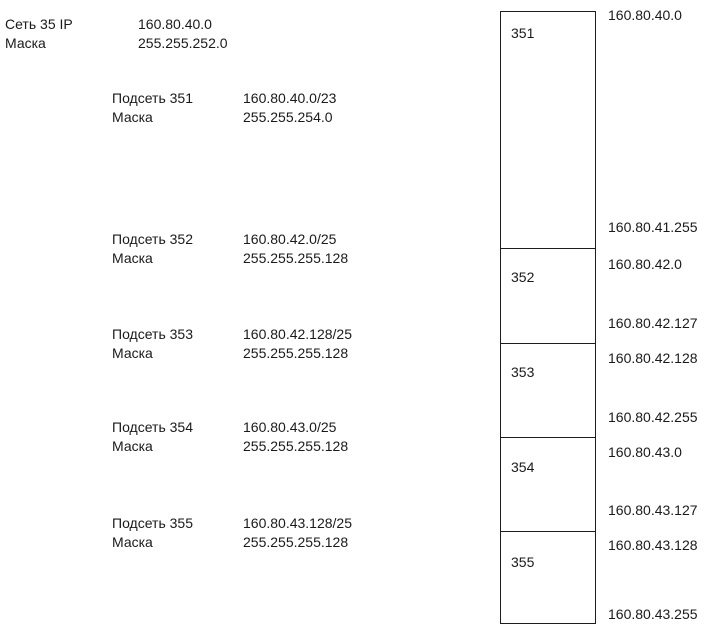 The height and width of the screenshot is (627, 710). What do you see at coordinates (290, 98) in the screenshot?
I see `subnet-cidr: 160.80.40.0/23` at bounding box center [290, 98].